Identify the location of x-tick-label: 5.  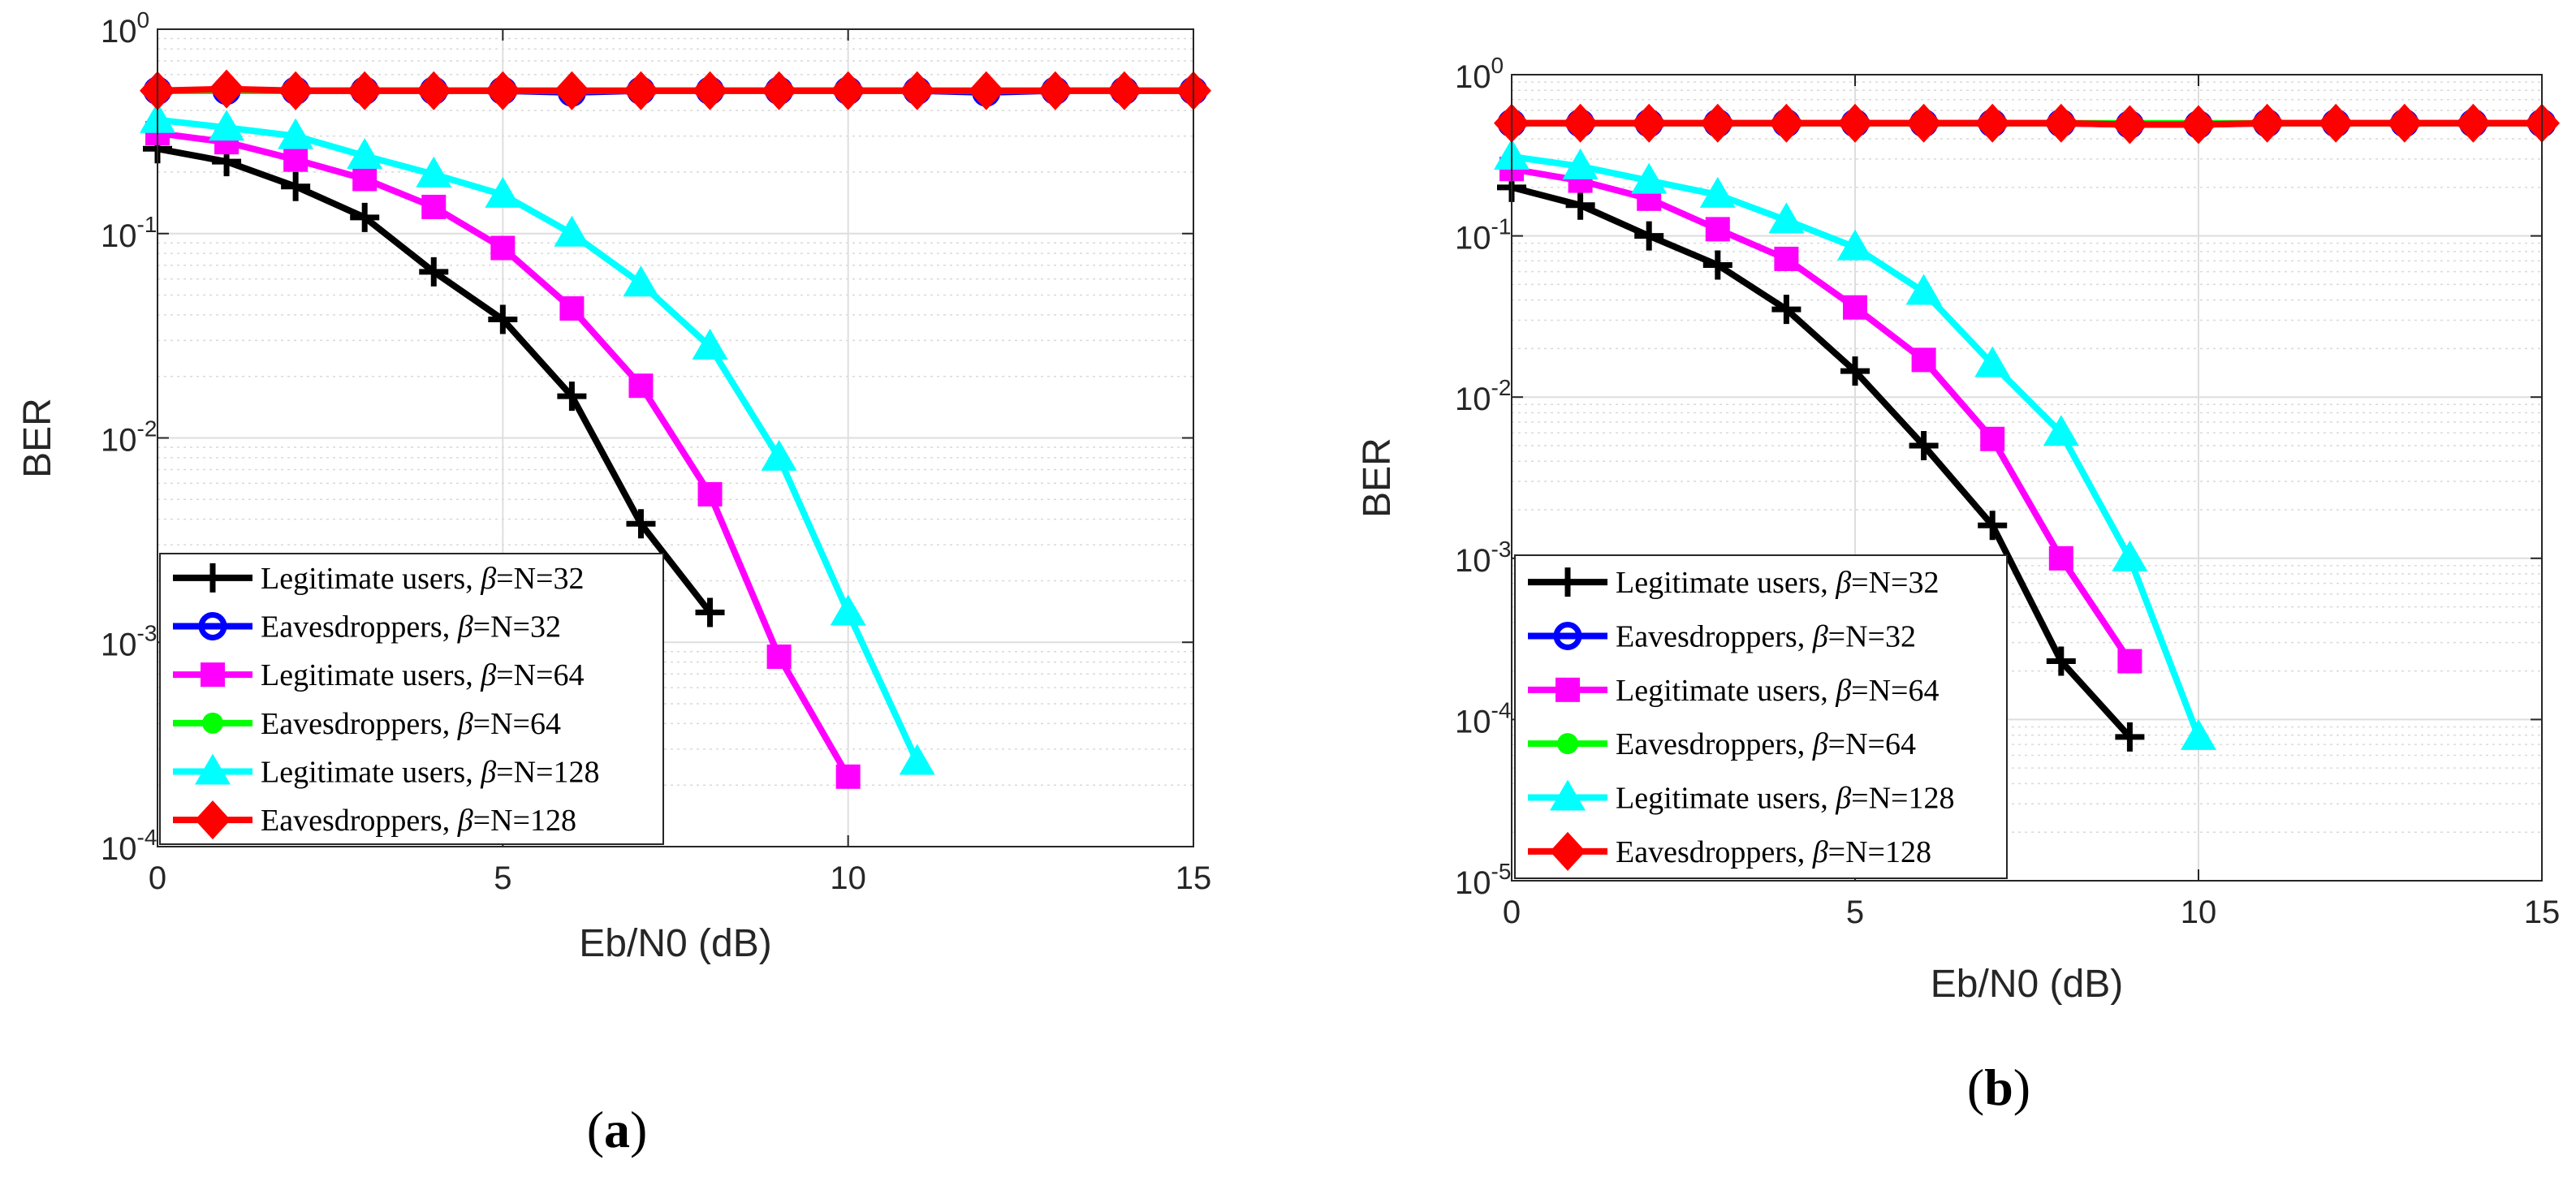
(1855, 912).